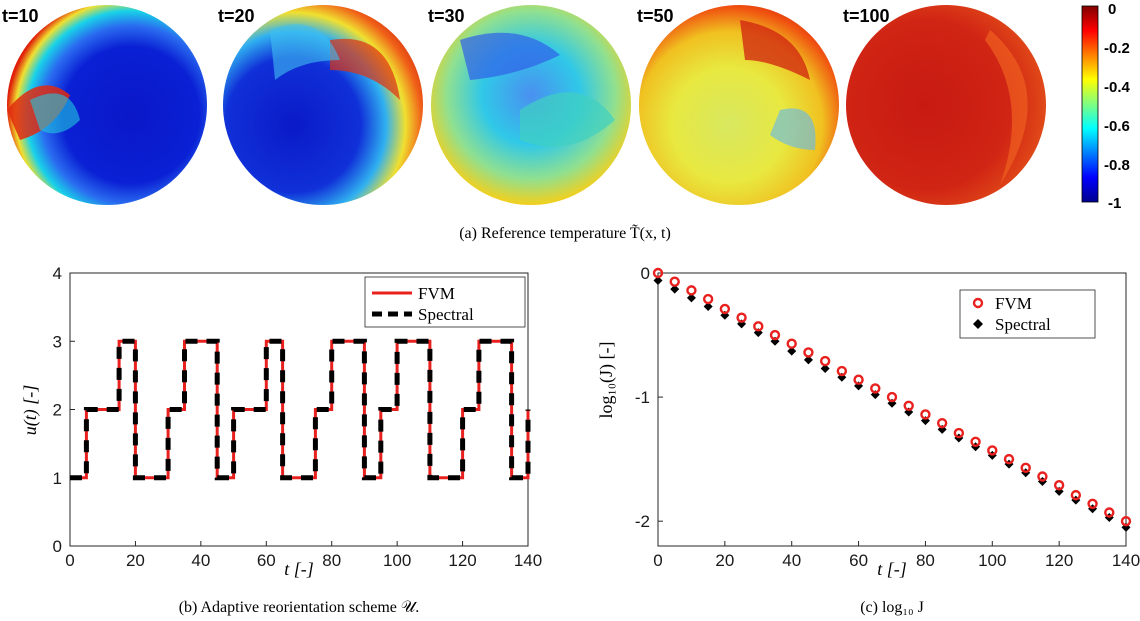 Image resolution: width=1140 pixels, height=621 pixels. I want to click on b-ytick-label-3: 3, so click(57, 341).